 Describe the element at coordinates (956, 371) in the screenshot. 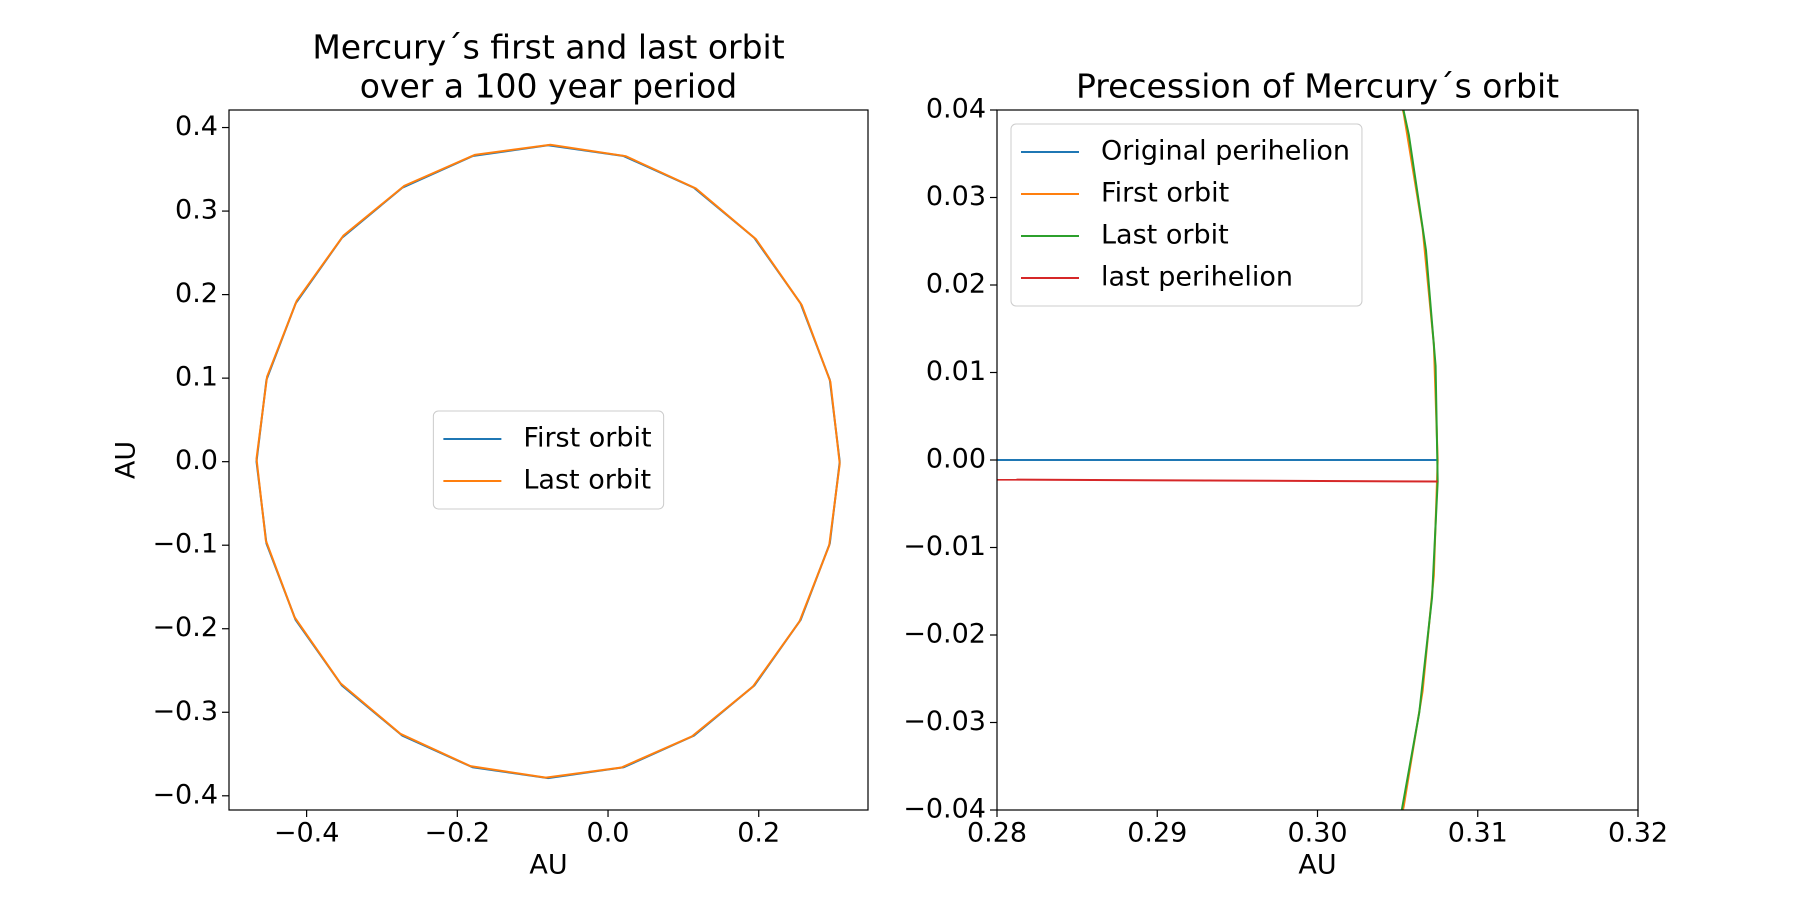

I see `y-tick-label: 0.01` at that location.